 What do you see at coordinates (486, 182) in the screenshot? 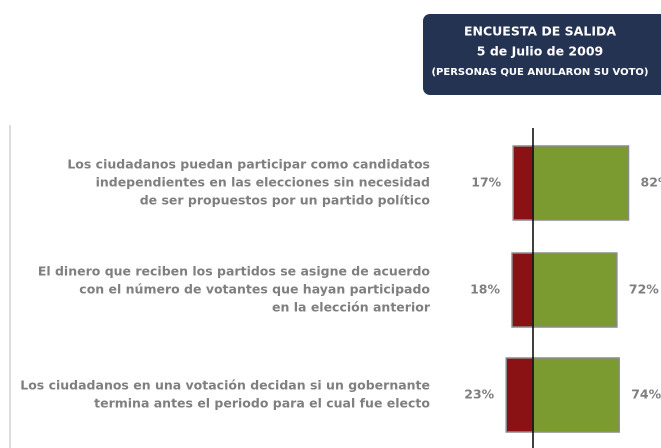
I see `value-label: 17%` at bounding box center [486, 182].